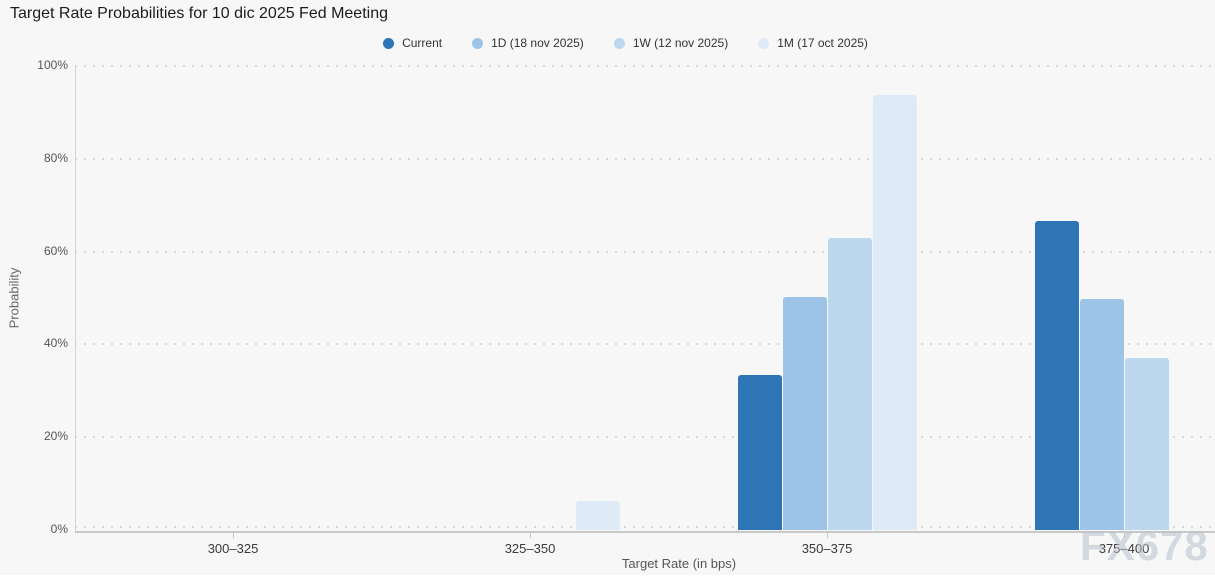 This screenshot has height=582, width=1215. What do you see at coordinates (680, 43) in the screenshot?
I see `legend-label: 1W (12 nov 2025)` at bounding box center [680, 43].